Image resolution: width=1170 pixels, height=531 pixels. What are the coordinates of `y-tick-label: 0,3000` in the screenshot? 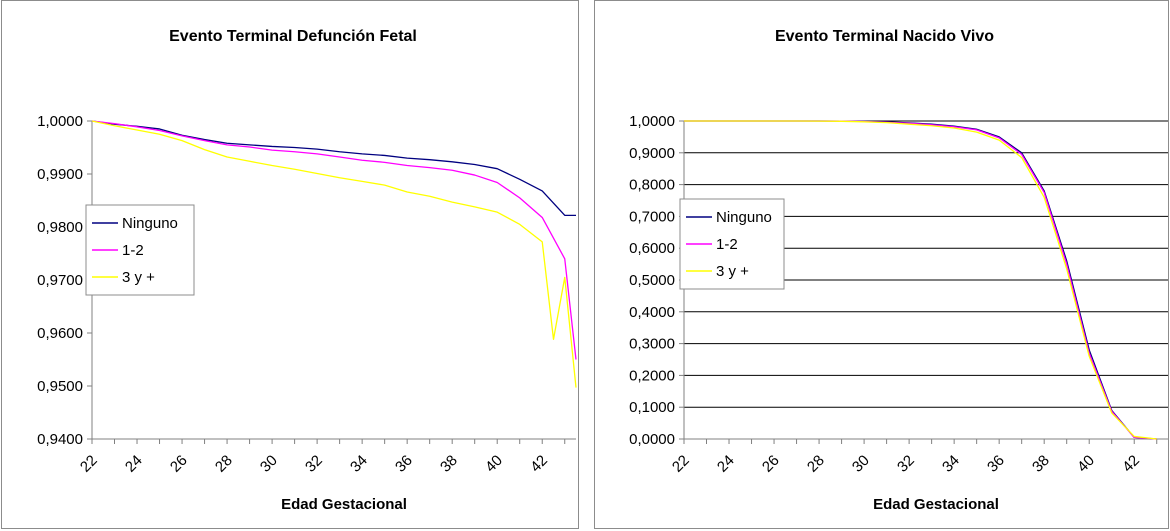 It's located at (652, 344).